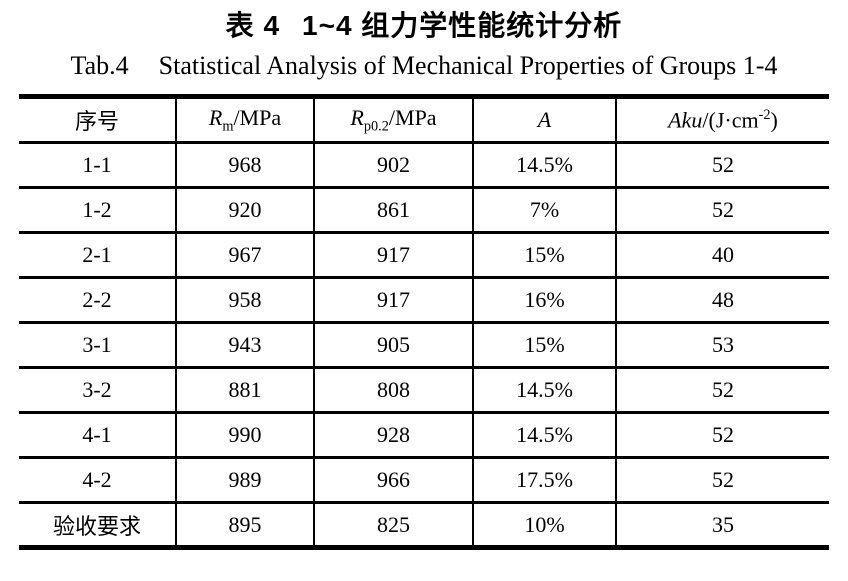  Describe the element at coordinates (244, 165) in the screenshot. I see `data-cell: 968` at that location.